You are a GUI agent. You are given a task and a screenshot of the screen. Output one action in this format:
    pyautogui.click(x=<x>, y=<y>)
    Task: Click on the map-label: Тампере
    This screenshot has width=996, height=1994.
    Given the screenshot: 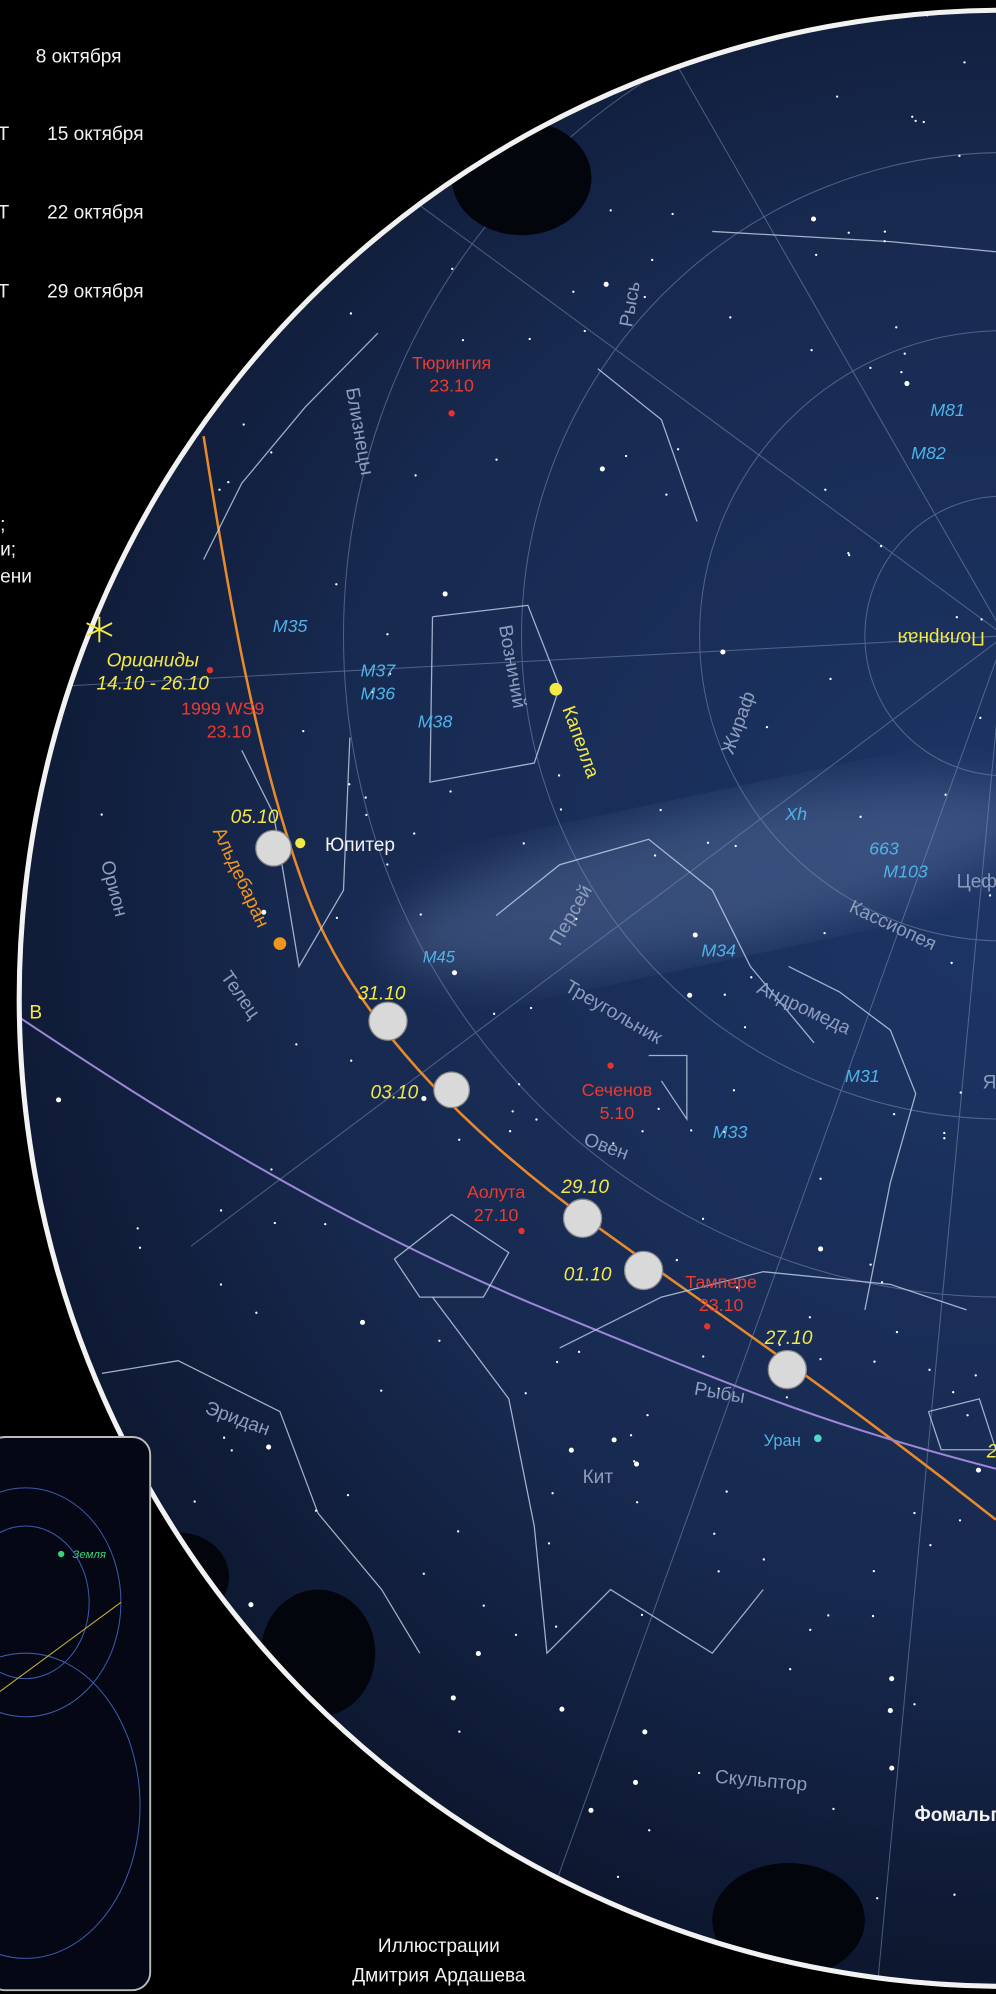 What is the action you would take?
    pyautogui.click(x=721, y=1282)
    